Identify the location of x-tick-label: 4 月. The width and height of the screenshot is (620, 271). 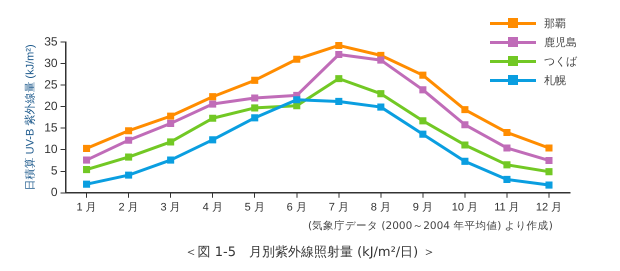
(212, 207).